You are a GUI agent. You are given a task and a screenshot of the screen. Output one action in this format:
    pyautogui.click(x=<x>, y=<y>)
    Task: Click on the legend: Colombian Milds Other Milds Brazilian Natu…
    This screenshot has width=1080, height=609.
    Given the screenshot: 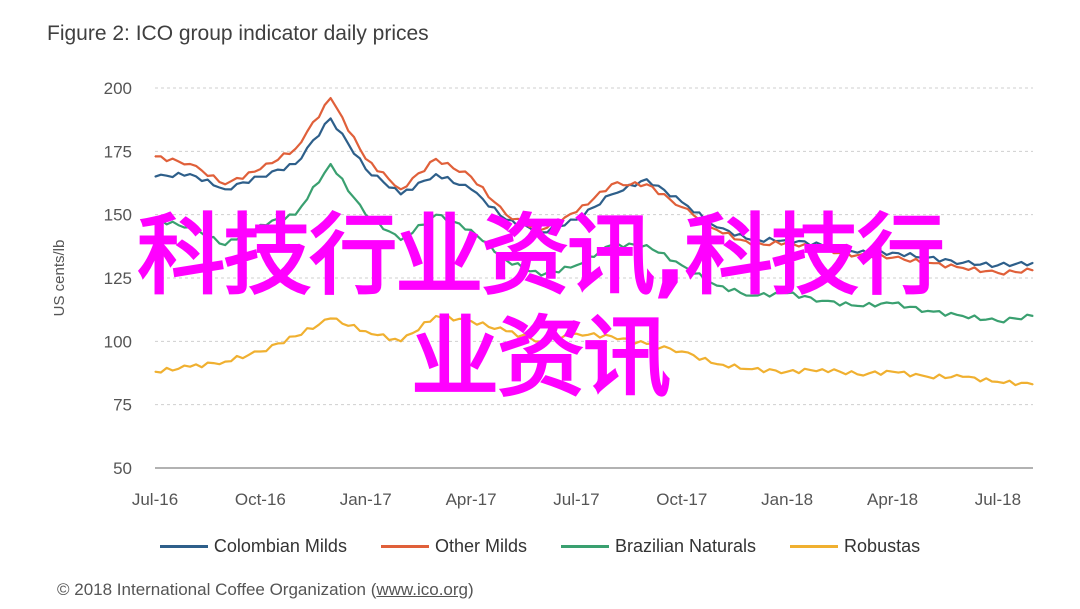 What is the action you would take?
    pyautogui.click(x=540, y=546)
    